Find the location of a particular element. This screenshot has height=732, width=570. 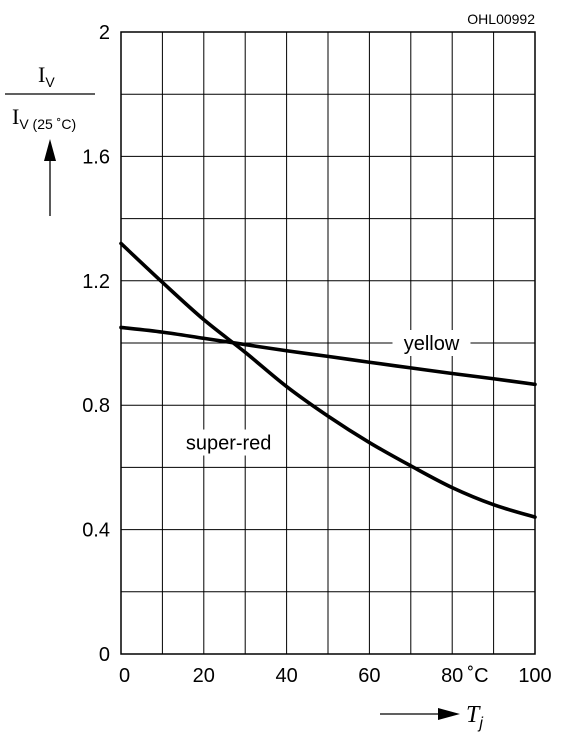

series-labels: yellow super-red is located at coordinates (321, 393).